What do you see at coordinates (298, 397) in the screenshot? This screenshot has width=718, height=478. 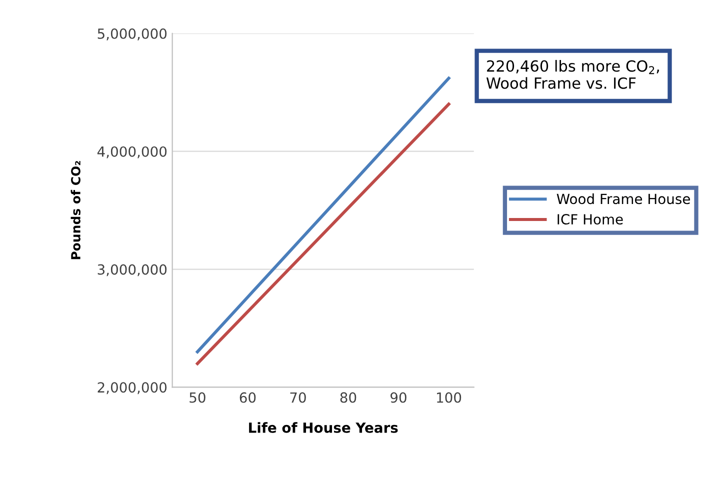 I see `x-tick-label: 70` at bounding box center [298, 397].